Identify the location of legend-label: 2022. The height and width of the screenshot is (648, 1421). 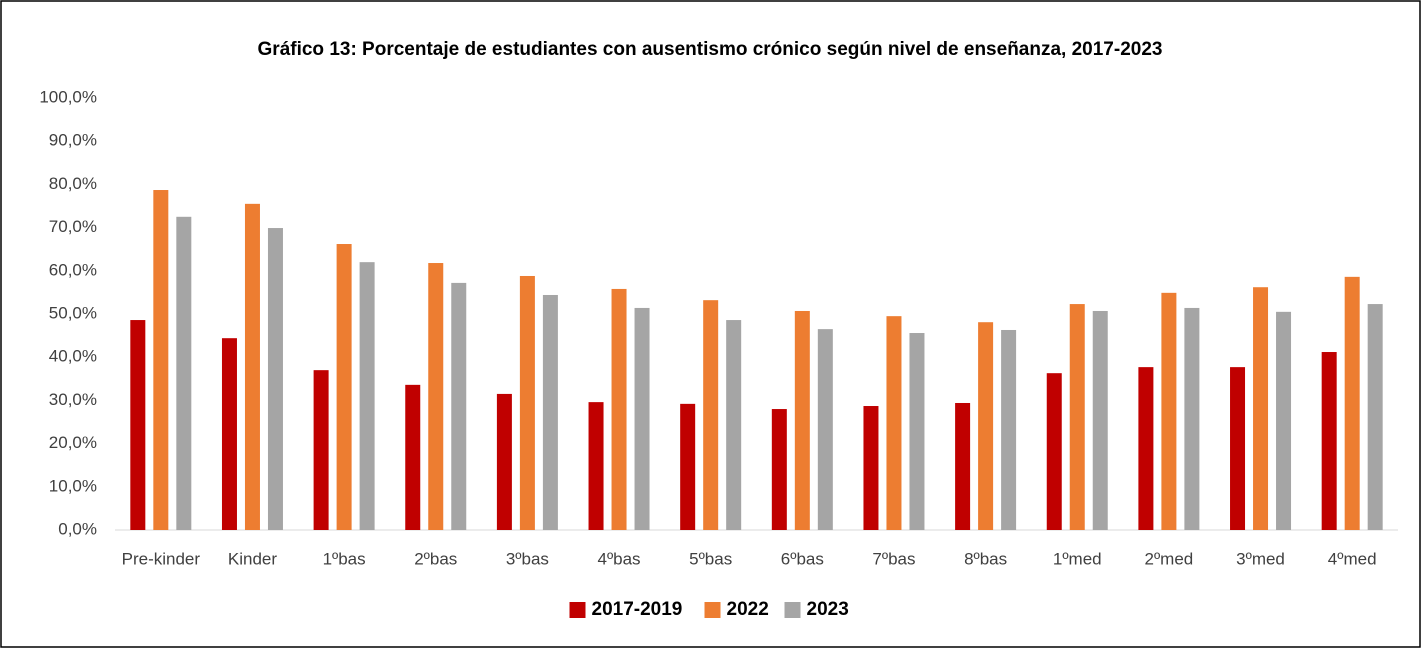
(748, 609).